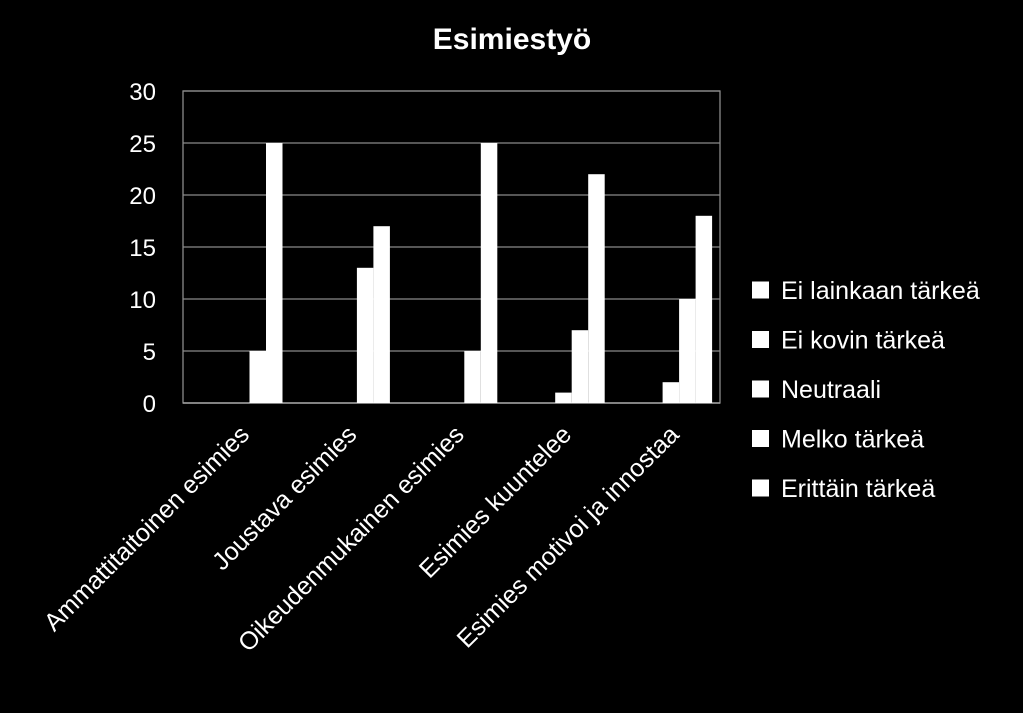  Describe the element at coordinates (512, 39) in the screenshot. I see `chart-title: Esimiestyö` at that location.